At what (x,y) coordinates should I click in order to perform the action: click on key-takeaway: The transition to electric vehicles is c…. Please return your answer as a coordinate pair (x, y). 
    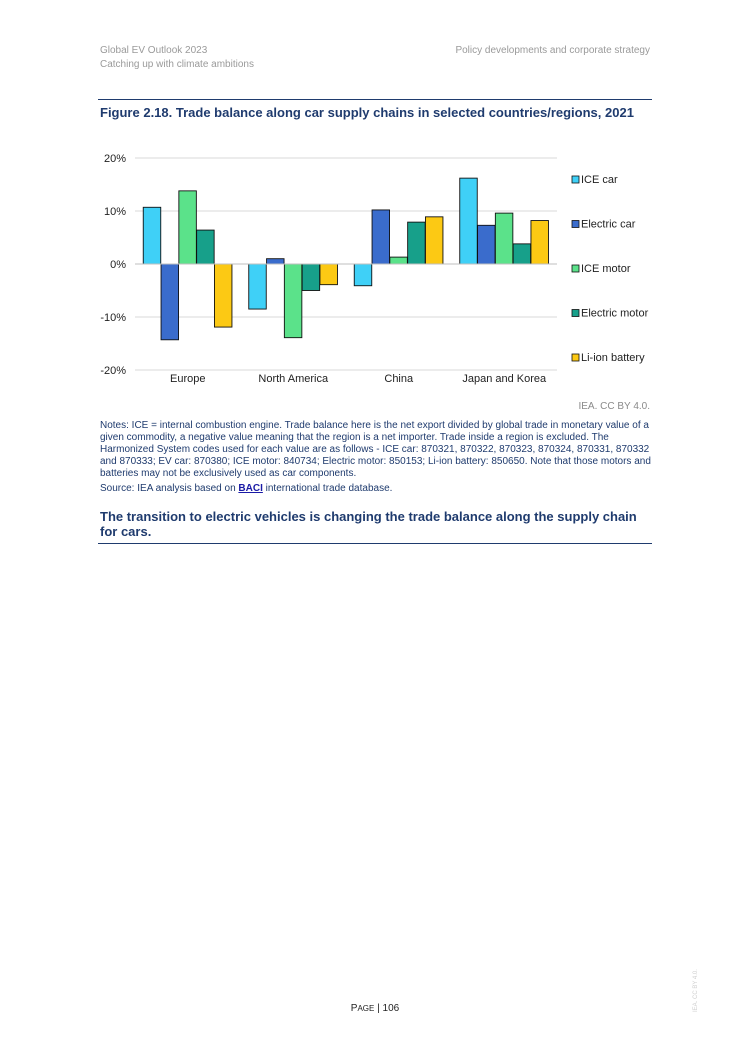
    Looking at the image, I should click on (368, 524).